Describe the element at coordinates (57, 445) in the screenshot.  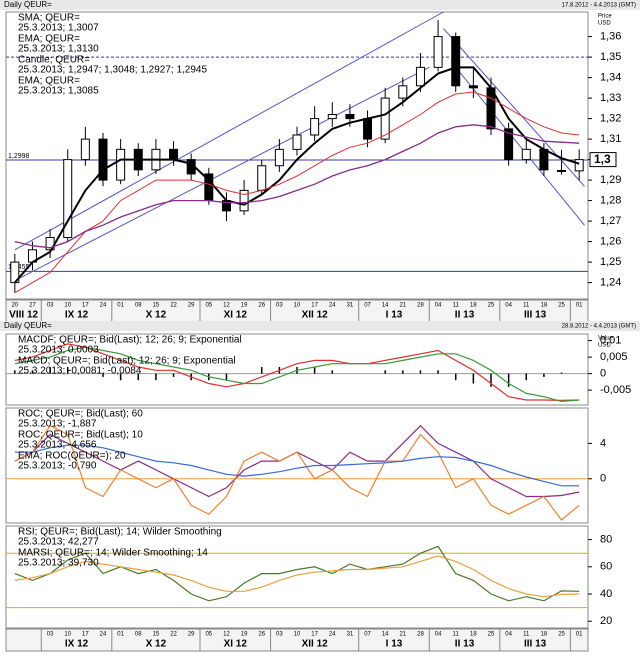
I see `legend-detail: 25.3.2013; -4,656` at that location.